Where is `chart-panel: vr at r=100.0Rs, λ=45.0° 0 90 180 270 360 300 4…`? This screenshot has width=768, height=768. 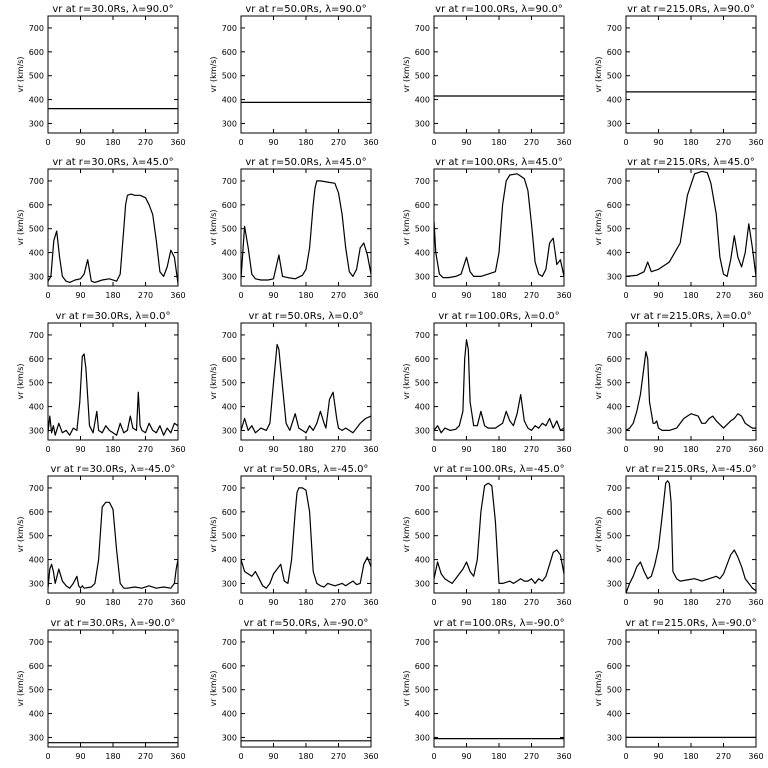
chart-panel: vr at r=100.0Rs, λ=45.0° 0 90 180 270 360 300 4… is located at coordinates (487, 229).